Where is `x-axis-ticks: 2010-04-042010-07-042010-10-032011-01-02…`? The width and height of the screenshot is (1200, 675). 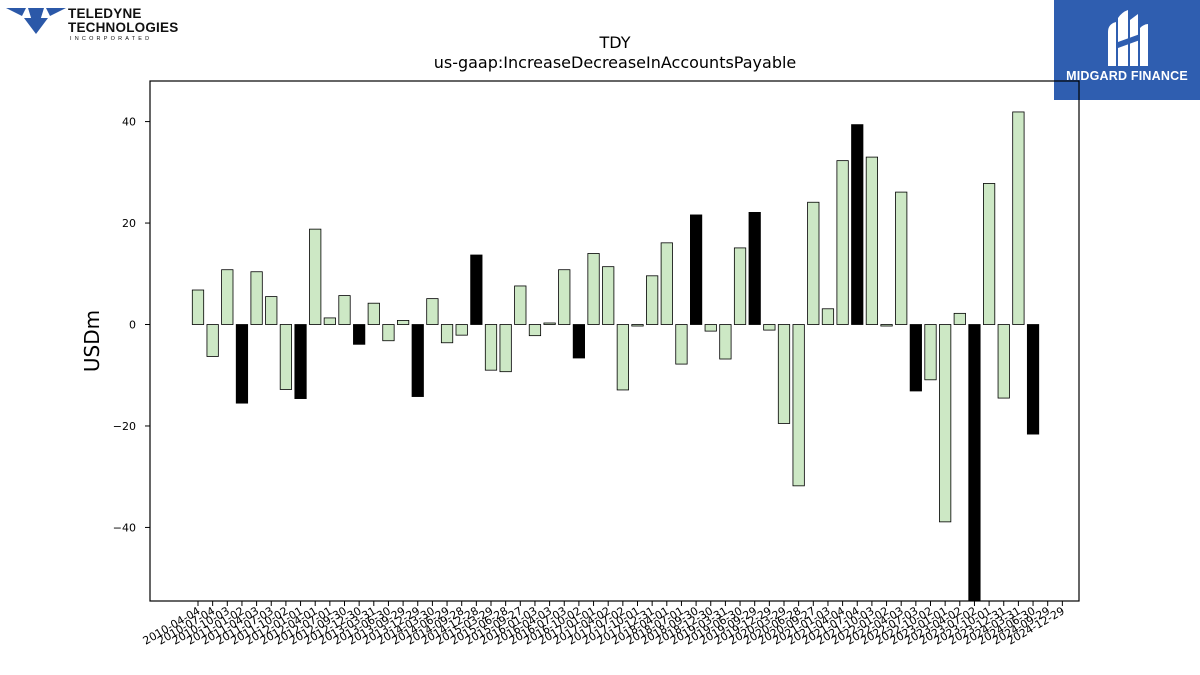 x-axis-ticks: 2010-04-042010-07-042010-10-032011-01-02… is located at coordinates (604, 624).